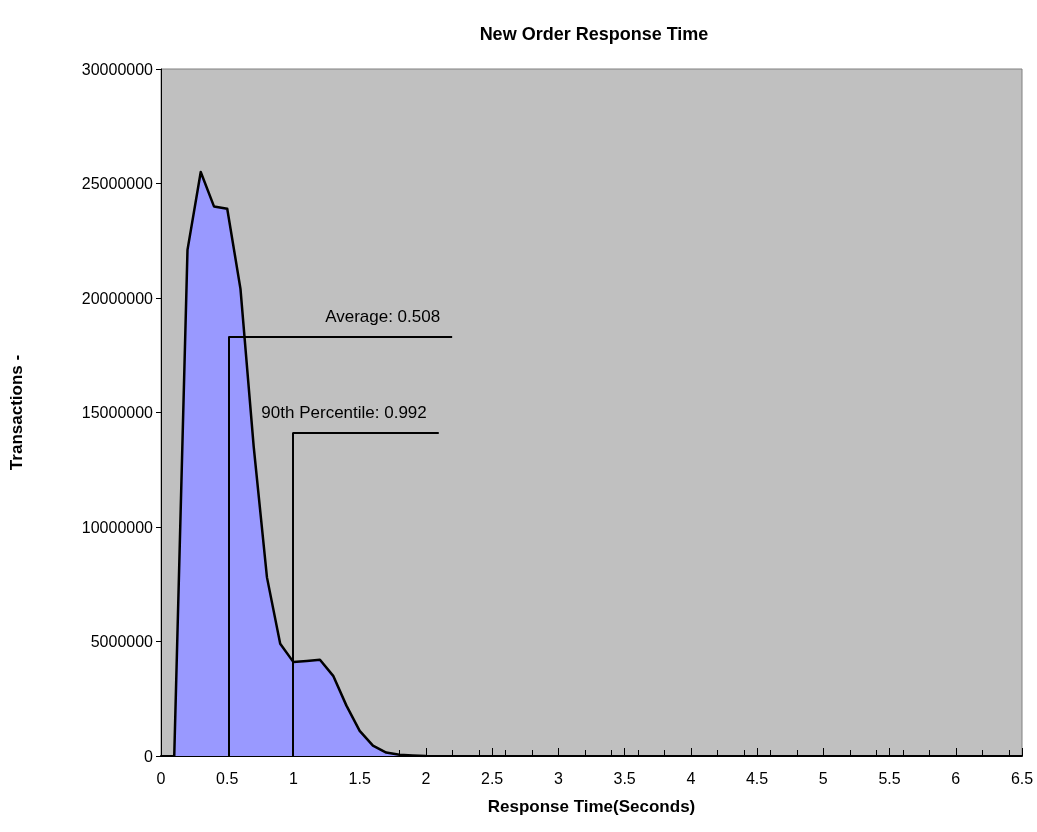 The height and width of the screenshot is (832, 1037). I want to click on x-tick-label: 1.5, so click(359, 778).